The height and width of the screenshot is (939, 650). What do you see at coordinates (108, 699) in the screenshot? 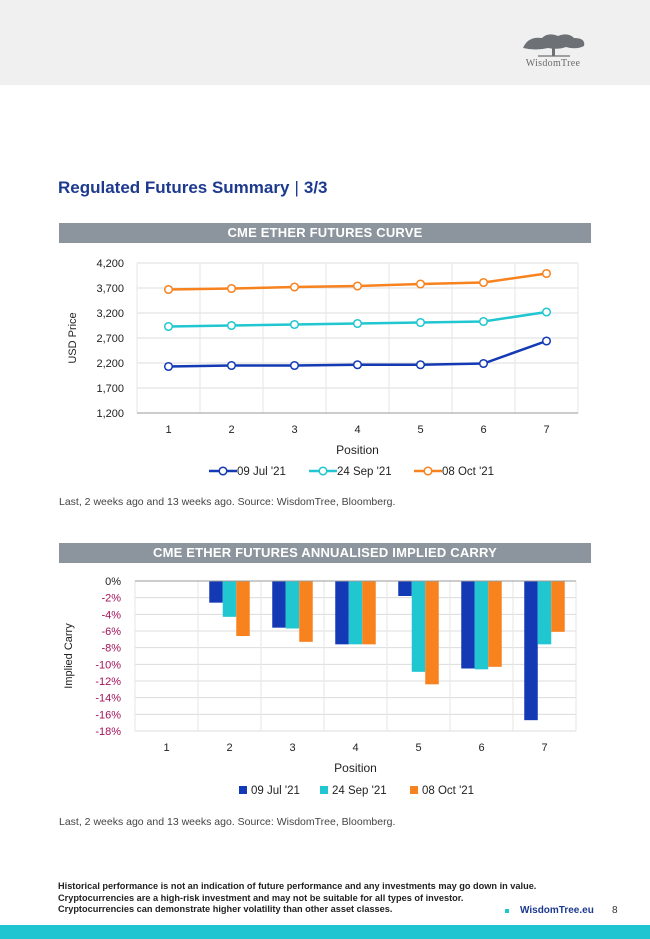
I see `y-tick-label: -14%` at bounding box center [108, 699].